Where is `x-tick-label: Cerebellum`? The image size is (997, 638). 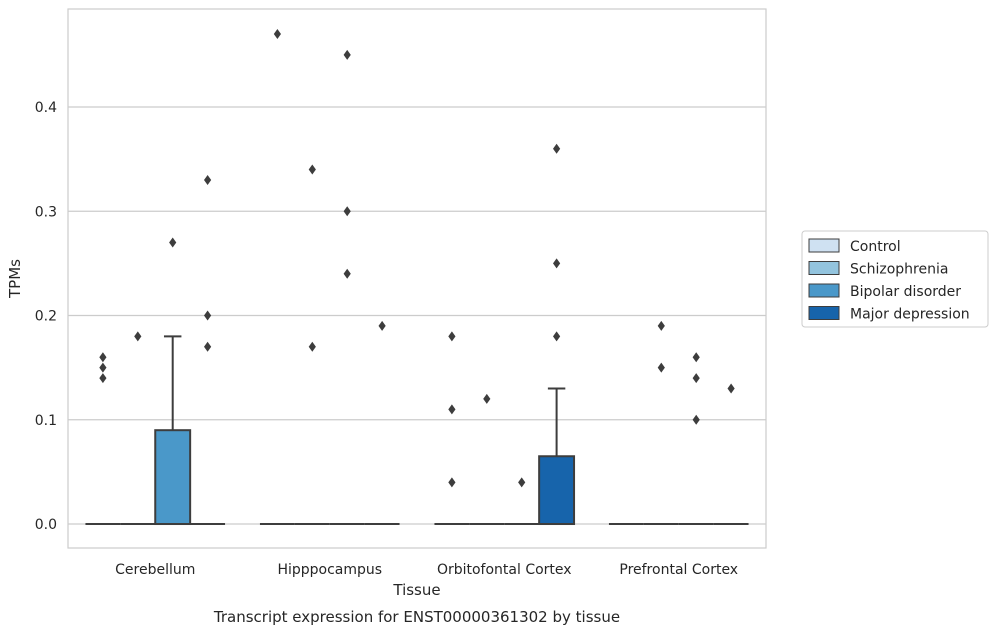
x-tick-label: Cerebellum is located at coordinates (155, 570).